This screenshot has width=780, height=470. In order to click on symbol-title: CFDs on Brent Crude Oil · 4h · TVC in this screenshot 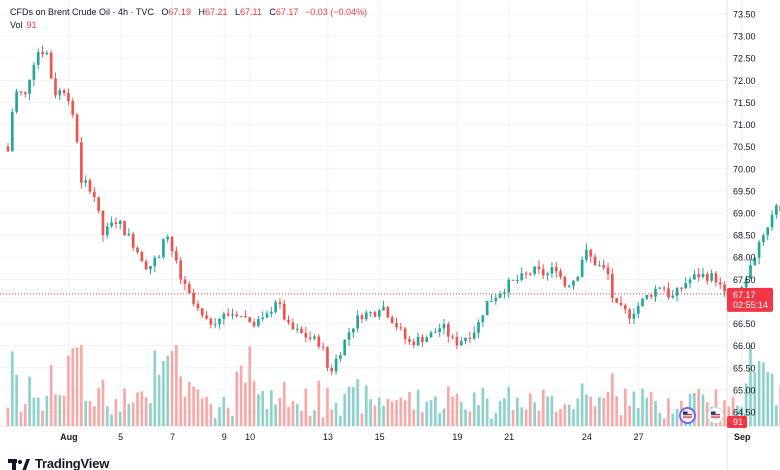, I will do `click(82, 12)`.